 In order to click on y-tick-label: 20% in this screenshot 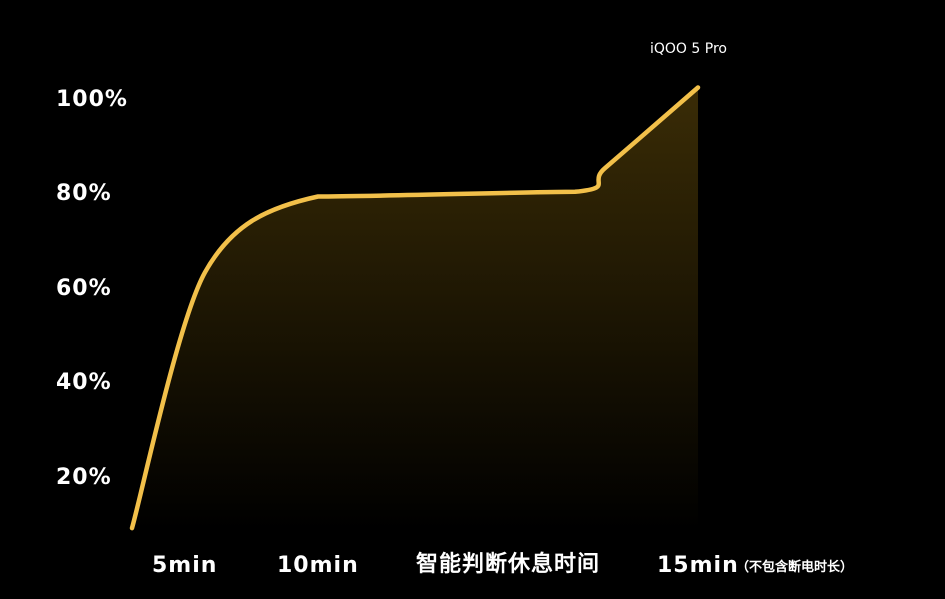, I will do `click(84, 477)`.